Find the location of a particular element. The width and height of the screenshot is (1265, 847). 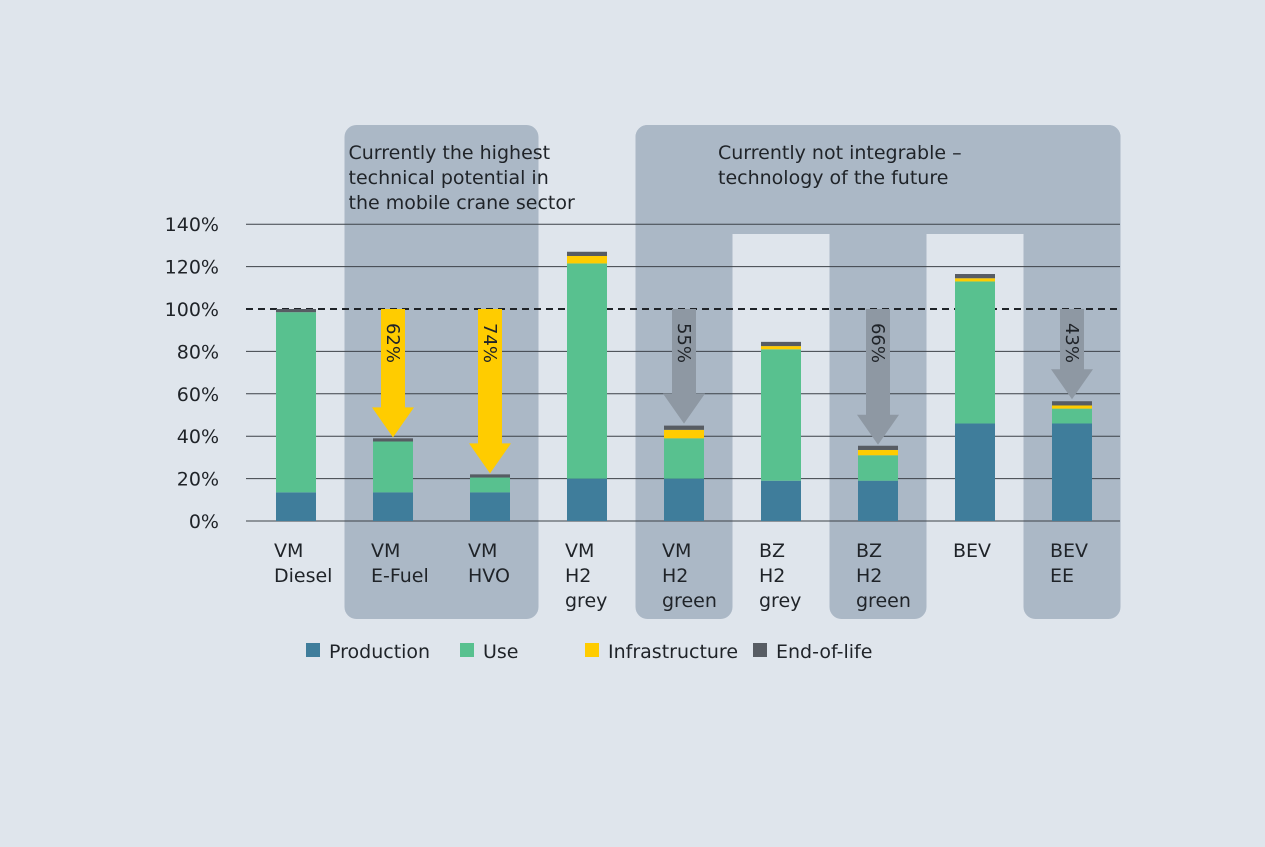

legend-item: Use is located at coordinates (489, 652).